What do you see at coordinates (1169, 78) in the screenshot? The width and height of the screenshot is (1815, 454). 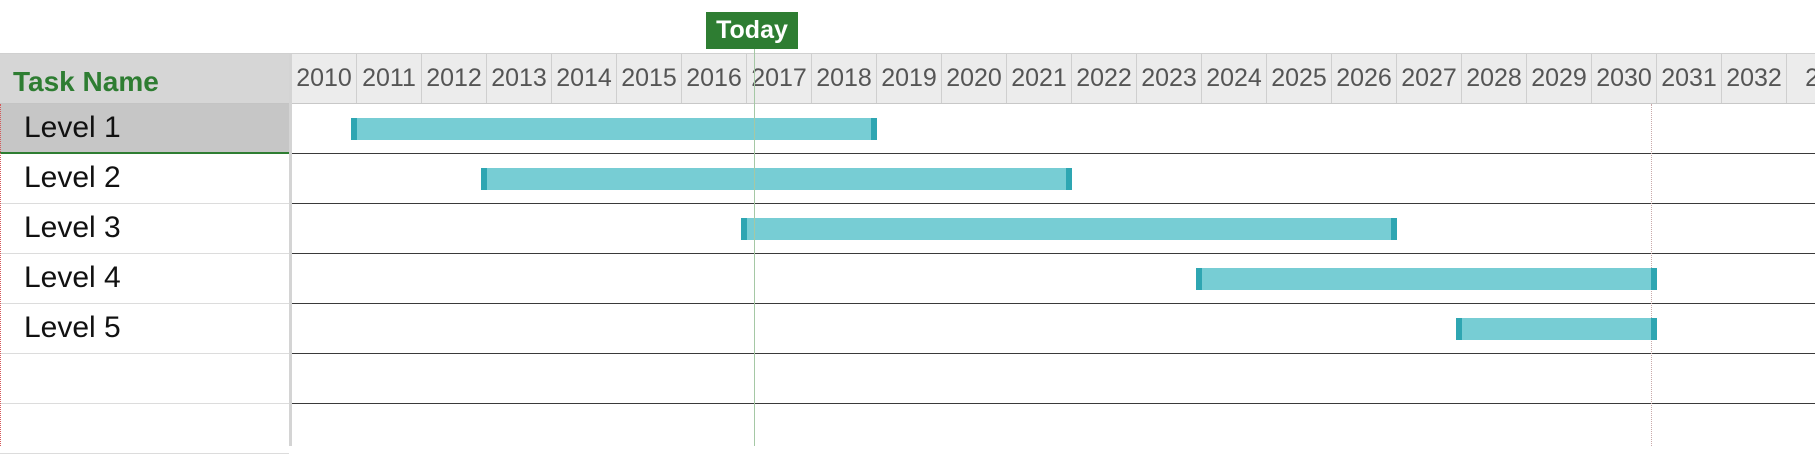 I see `year-column-header: 2023` at bounding box center [1169, 78].